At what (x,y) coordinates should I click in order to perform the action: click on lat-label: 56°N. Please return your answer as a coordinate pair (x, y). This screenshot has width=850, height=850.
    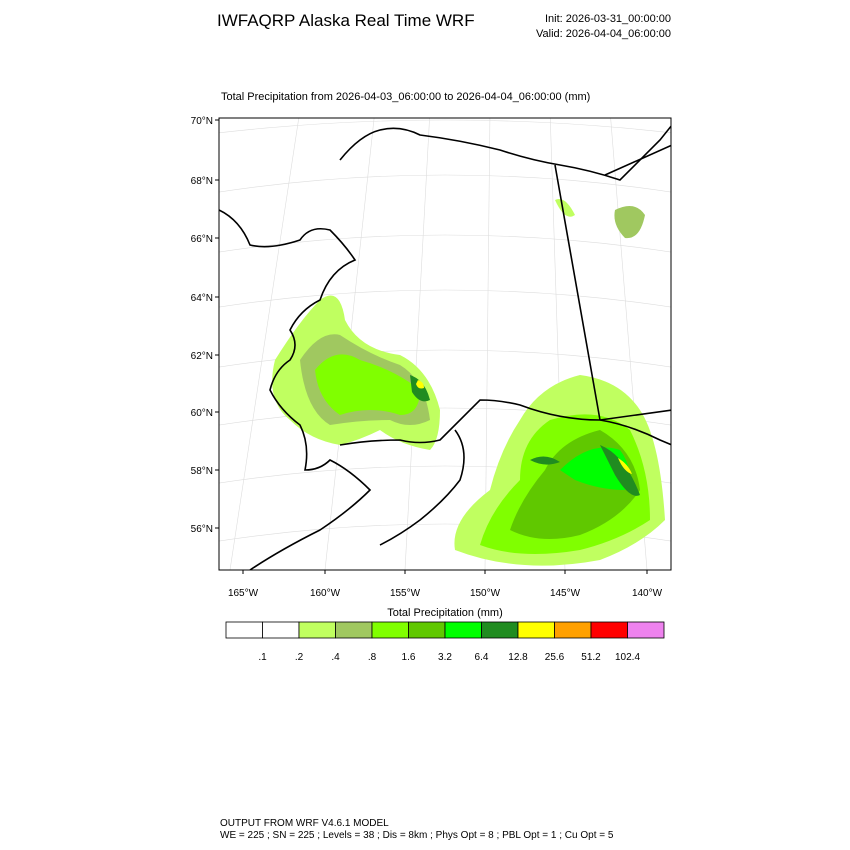
    Looking at the image, I should click on (202, 529).